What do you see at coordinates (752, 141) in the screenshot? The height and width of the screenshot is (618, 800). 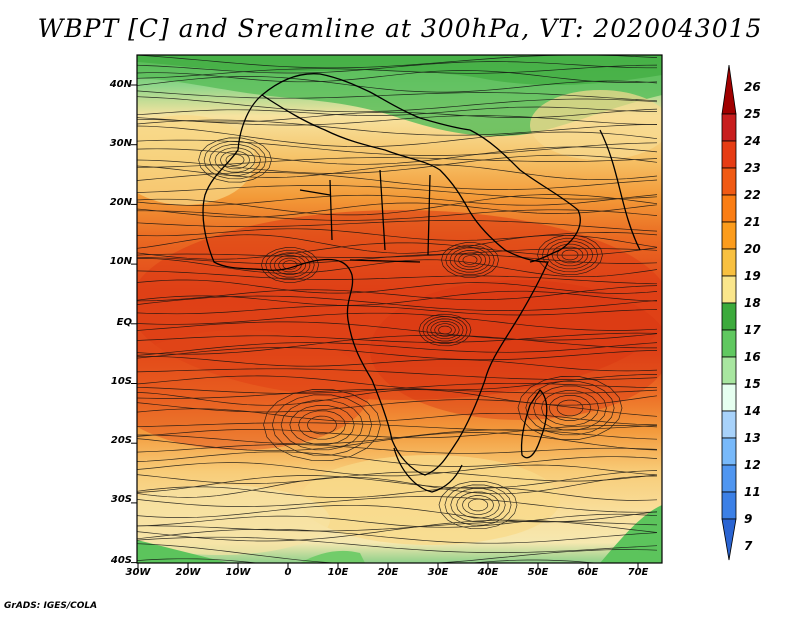 I see `colorbar-label: 24` at bounding box center [752, 141].